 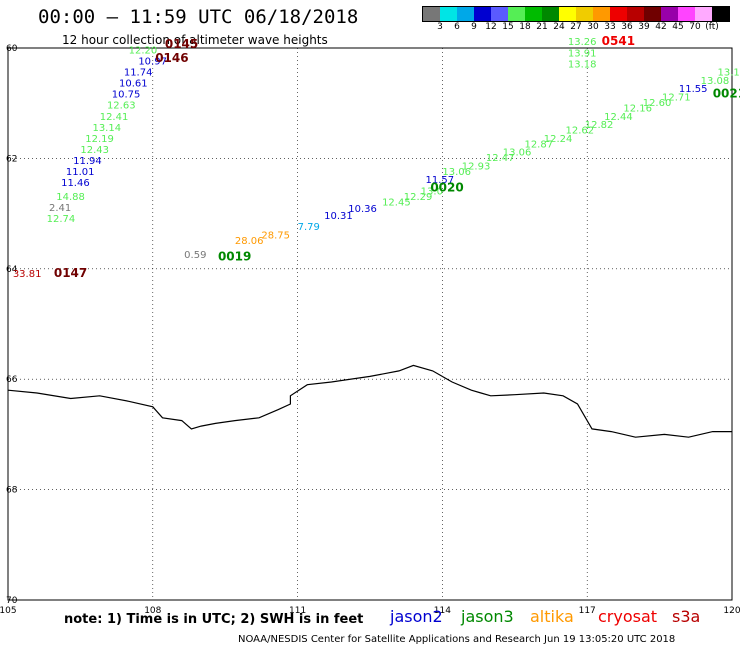 What do you see at coordinates (582, 64) in the screenshot?
I see `wave-height-value: 13.18` at bounding box center [582, 64].